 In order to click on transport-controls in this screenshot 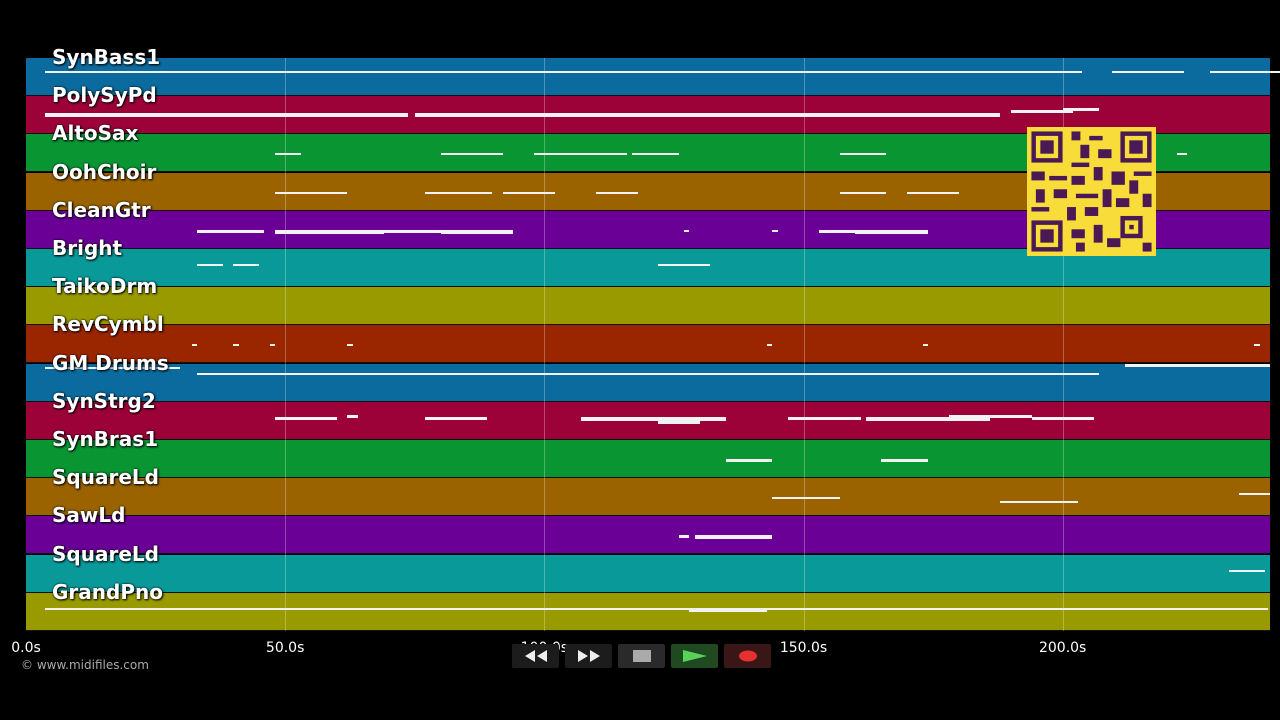, I will do `click(641, 656)`.